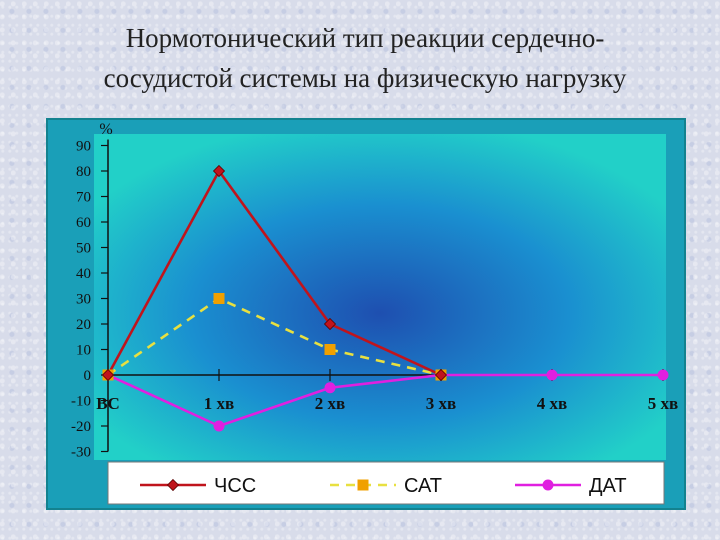 The height and width of the screenshot is (540, 720). I want to click on x-tick-label: ВС, so click(108, 403).